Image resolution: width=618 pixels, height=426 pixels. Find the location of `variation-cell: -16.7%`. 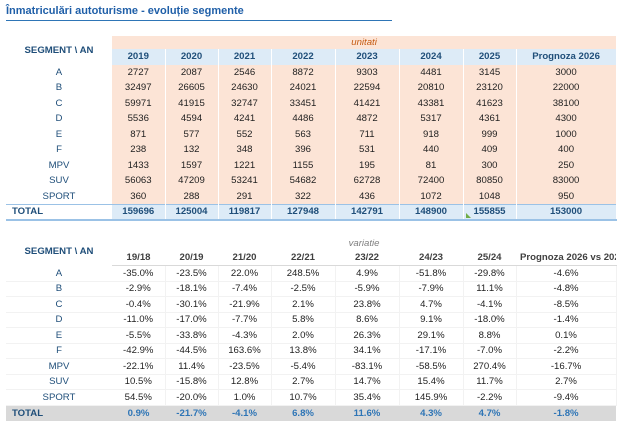

variation-cell: -16.7% is located at coordinates (566, 366).